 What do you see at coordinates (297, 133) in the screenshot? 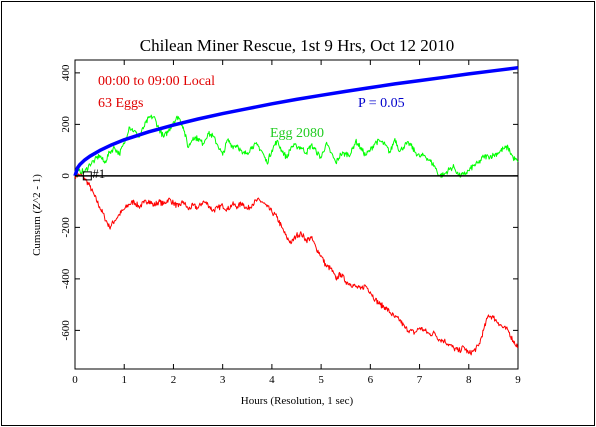
I see `annotation-egg-label: Egg 2080` at bounding box center [297, 133].